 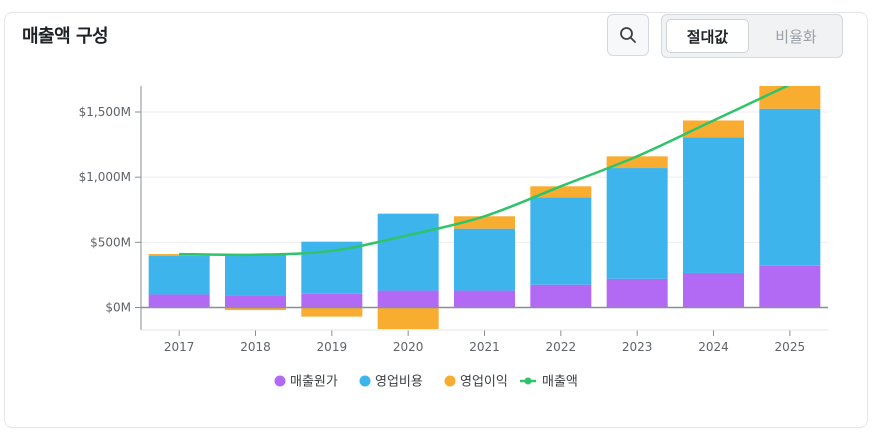 I want to click on x-tick-label: 2019, so click(x=332, y=347).